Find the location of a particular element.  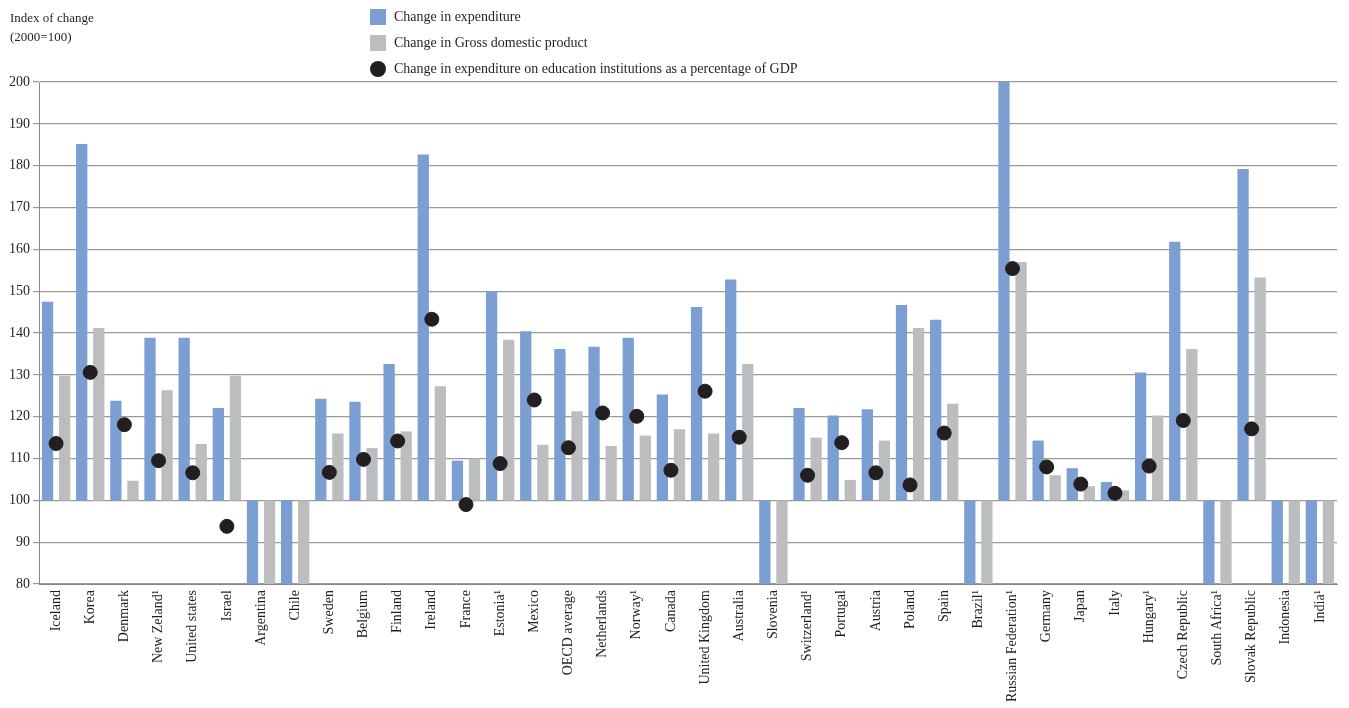

y-tick-label: 170 is located at coordinates (19, 207).